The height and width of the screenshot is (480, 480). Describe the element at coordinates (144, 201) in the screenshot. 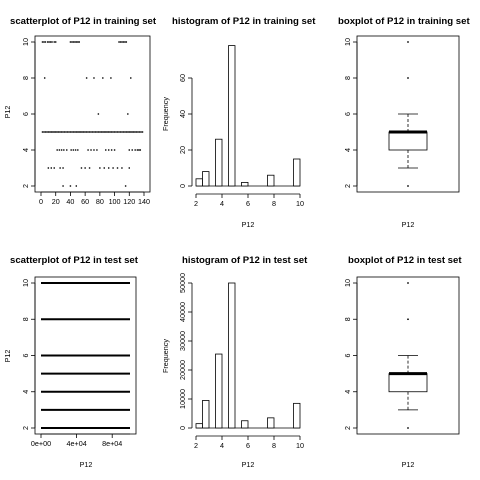

I see `x-tick-label: 140` at that location.